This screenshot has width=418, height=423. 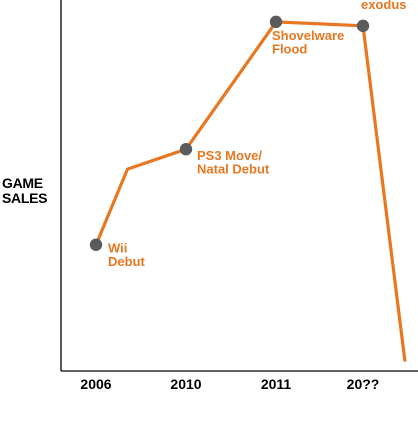 I want to click on x-tick-label-2: 2010, so click(x=185, y=384).